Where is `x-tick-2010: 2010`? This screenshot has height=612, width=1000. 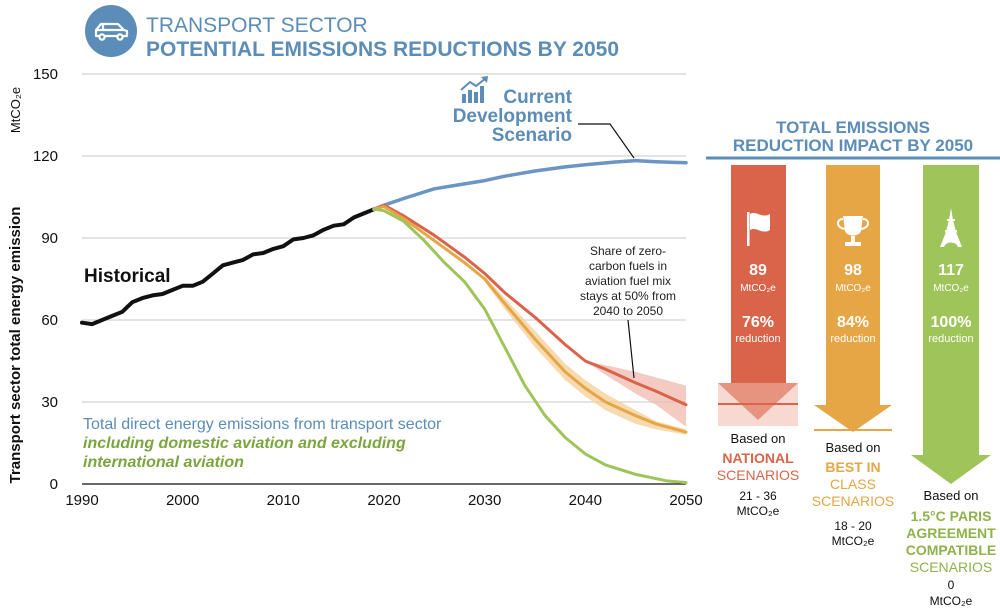
x-tick-2010: 2010 is located at coordinates (283, 500).